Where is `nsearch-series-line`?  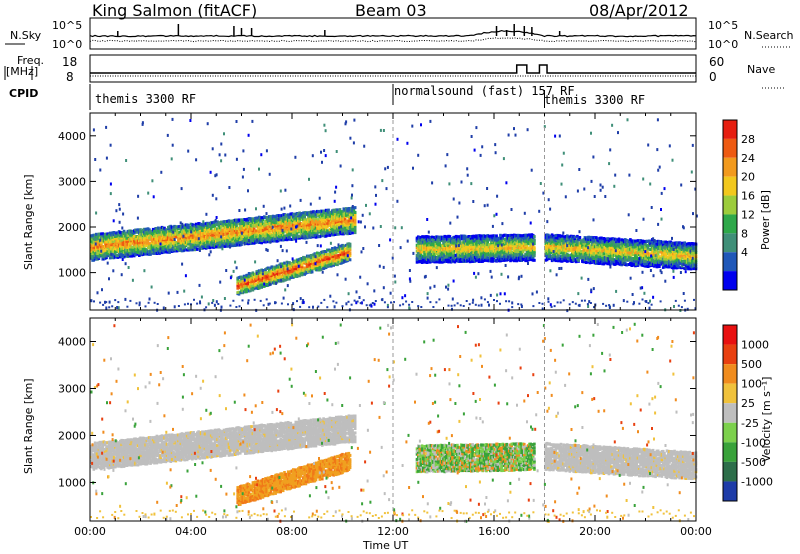
nsearch-series-line is located at coordinates (392, 40).